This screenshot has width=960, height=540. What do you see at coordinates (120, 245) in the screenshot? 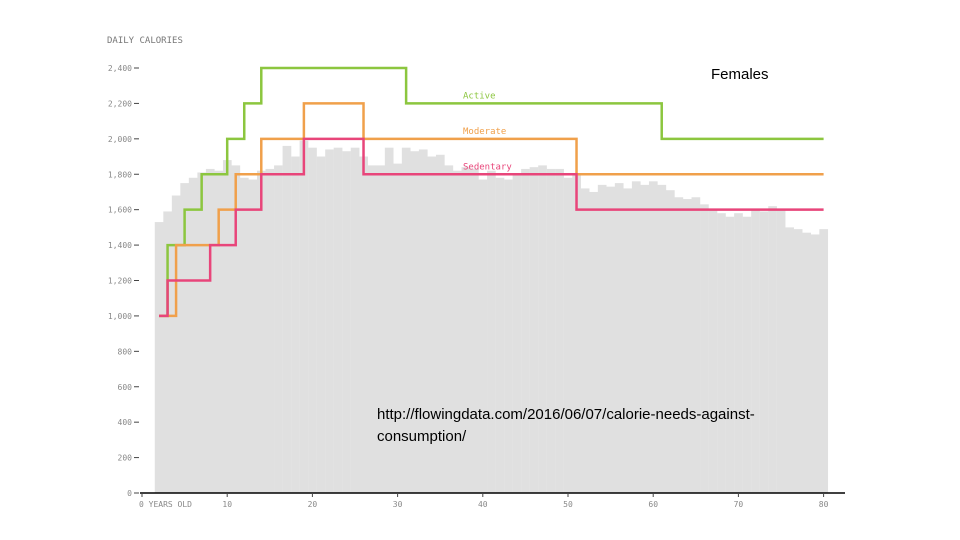
I see `y-tick-label: 1,400` at bounding box center [120, 245].